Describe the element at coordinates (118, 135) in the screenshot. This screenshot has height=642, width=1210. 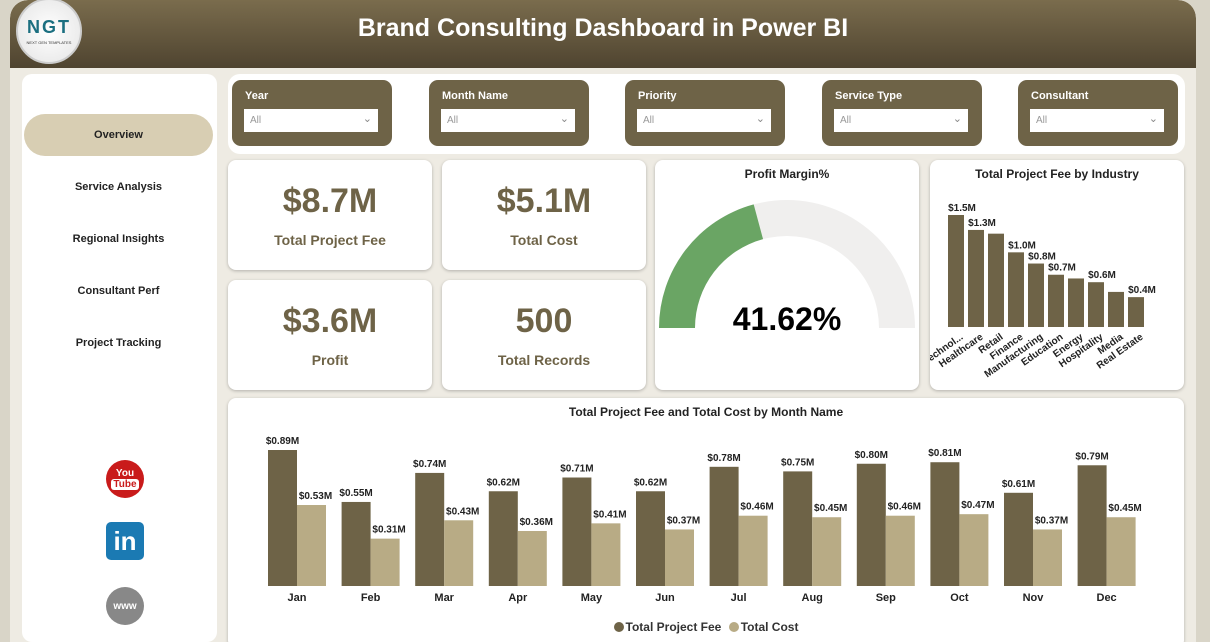
I see `sidebar-item-overview: Overview` at that location.